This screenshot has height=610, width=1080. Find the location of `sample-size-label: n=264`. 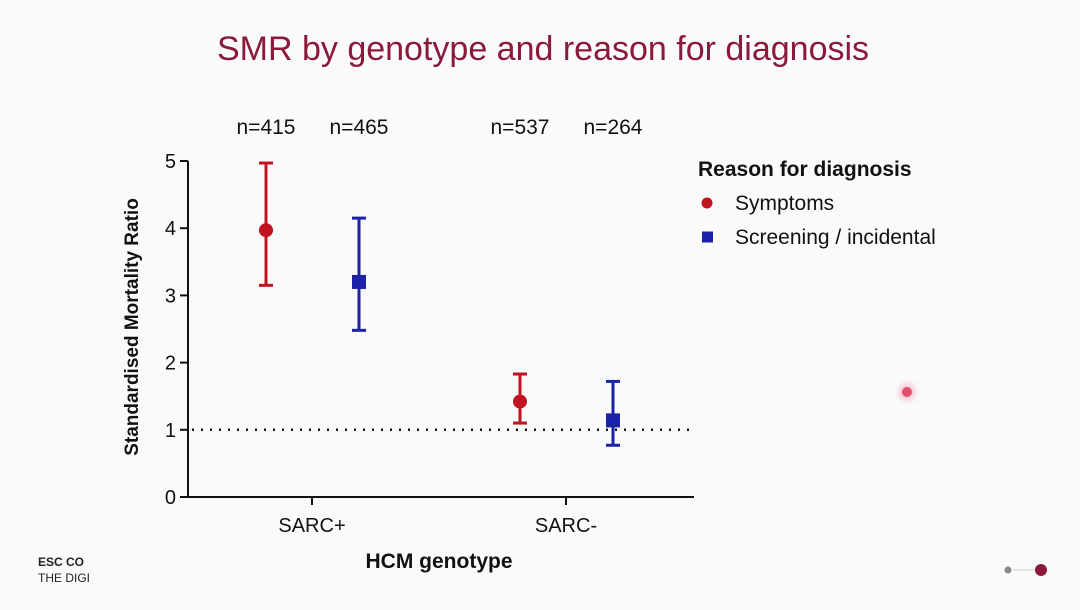

sample-size-label: n=264 is located at coordinates (613, 127).